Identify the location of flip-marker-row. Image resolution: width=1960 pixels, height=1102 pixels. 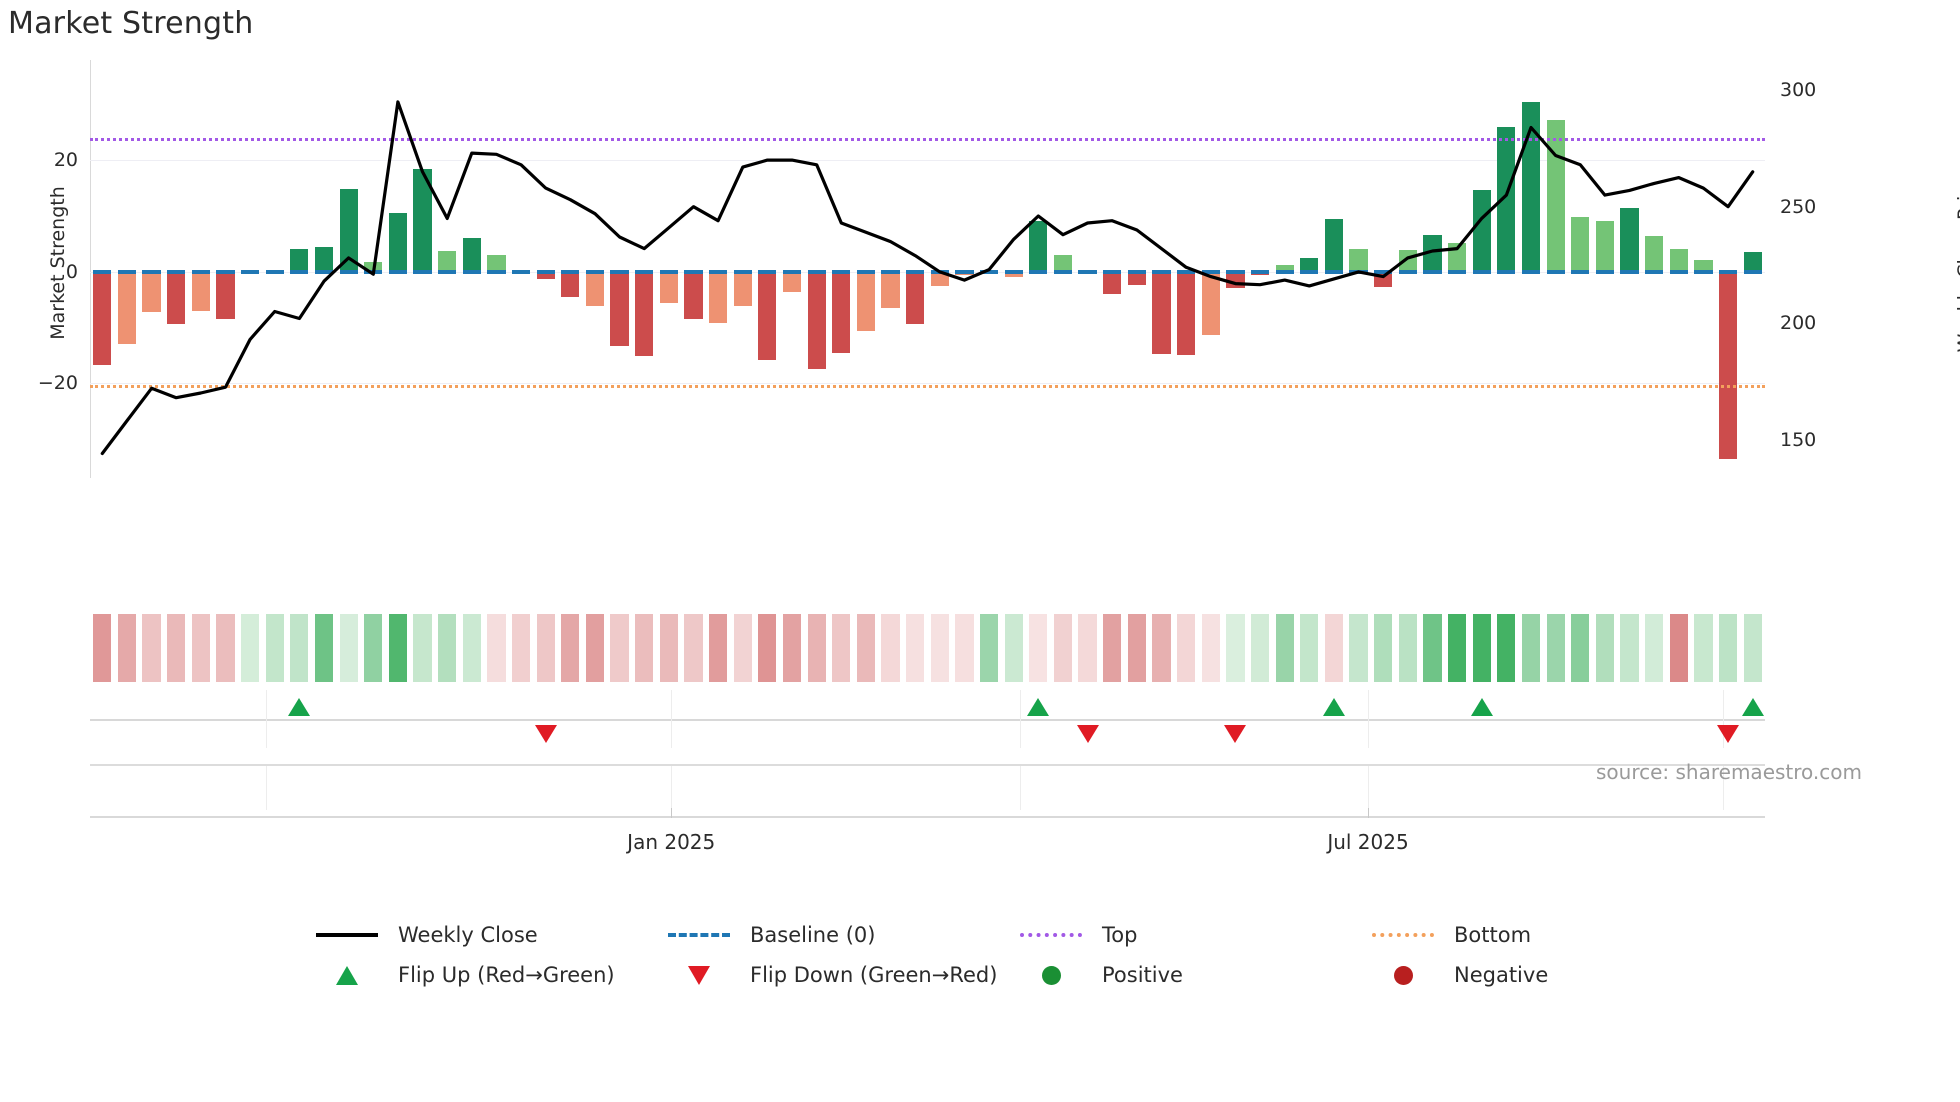
(927, 721).